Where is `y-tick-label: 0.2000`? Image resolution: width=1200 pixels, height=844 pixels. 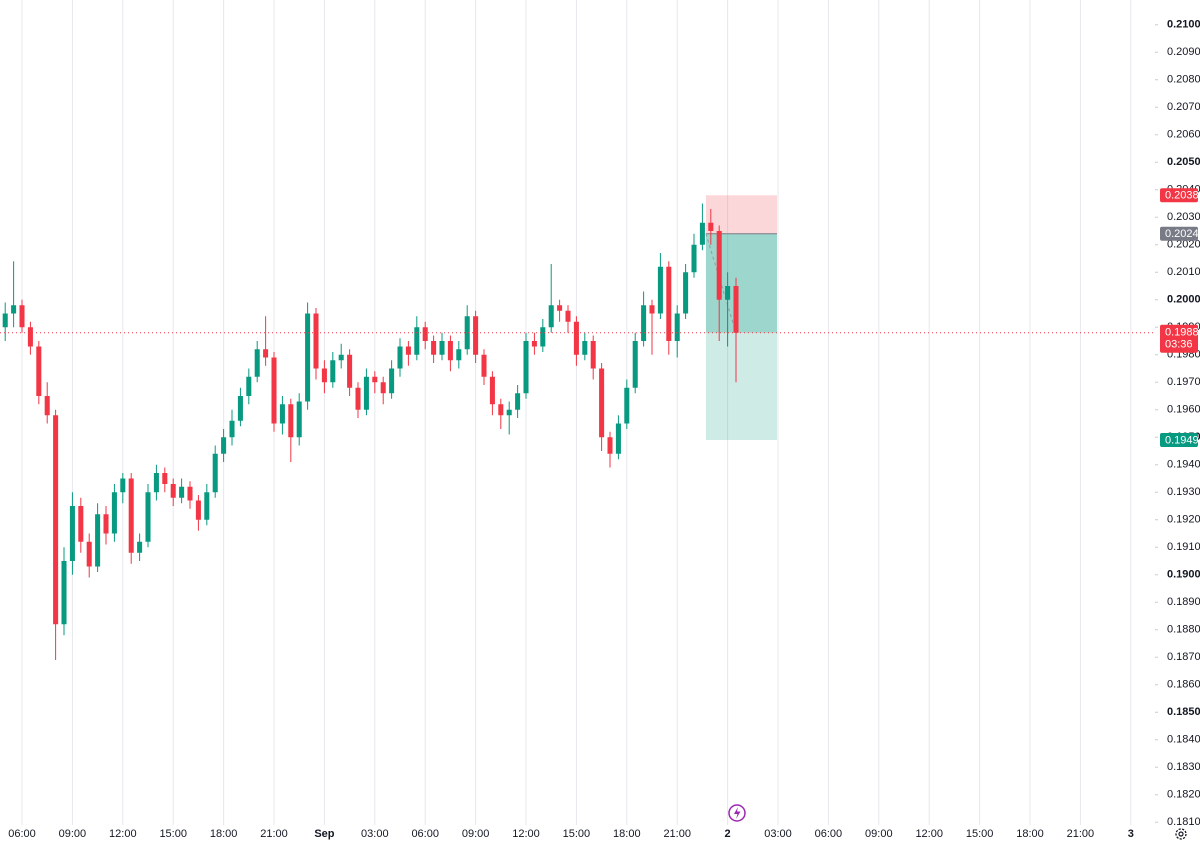
y-tick-label: 0.2000 is located at coordinates (1183, 300).